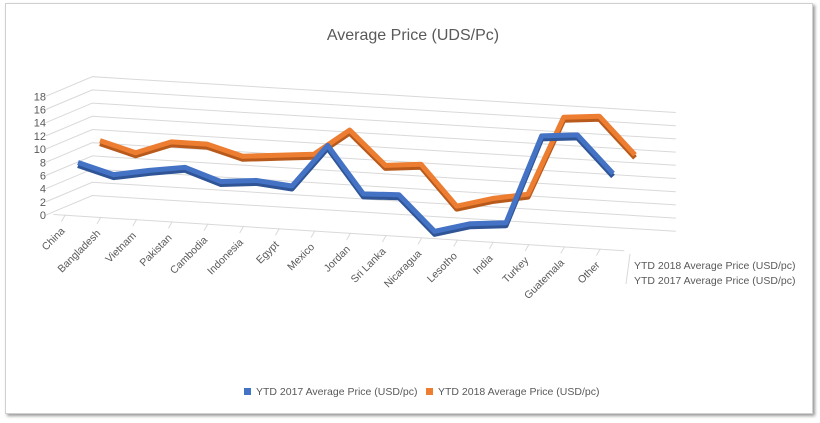 This screenshot has height=423, width=820. I want to click on x-tick-label: China, so click(54, 239).